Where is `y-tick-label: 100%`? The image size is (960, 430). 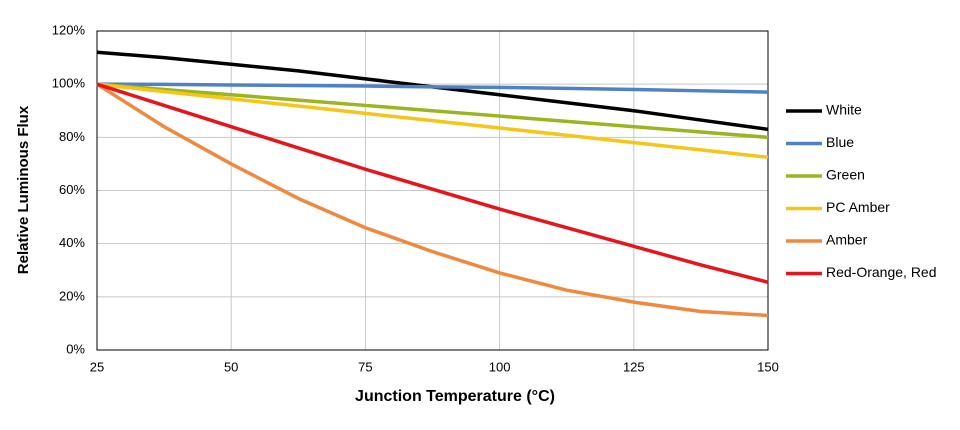
y-tick-label: 100% is located at coordinates (69, 83).